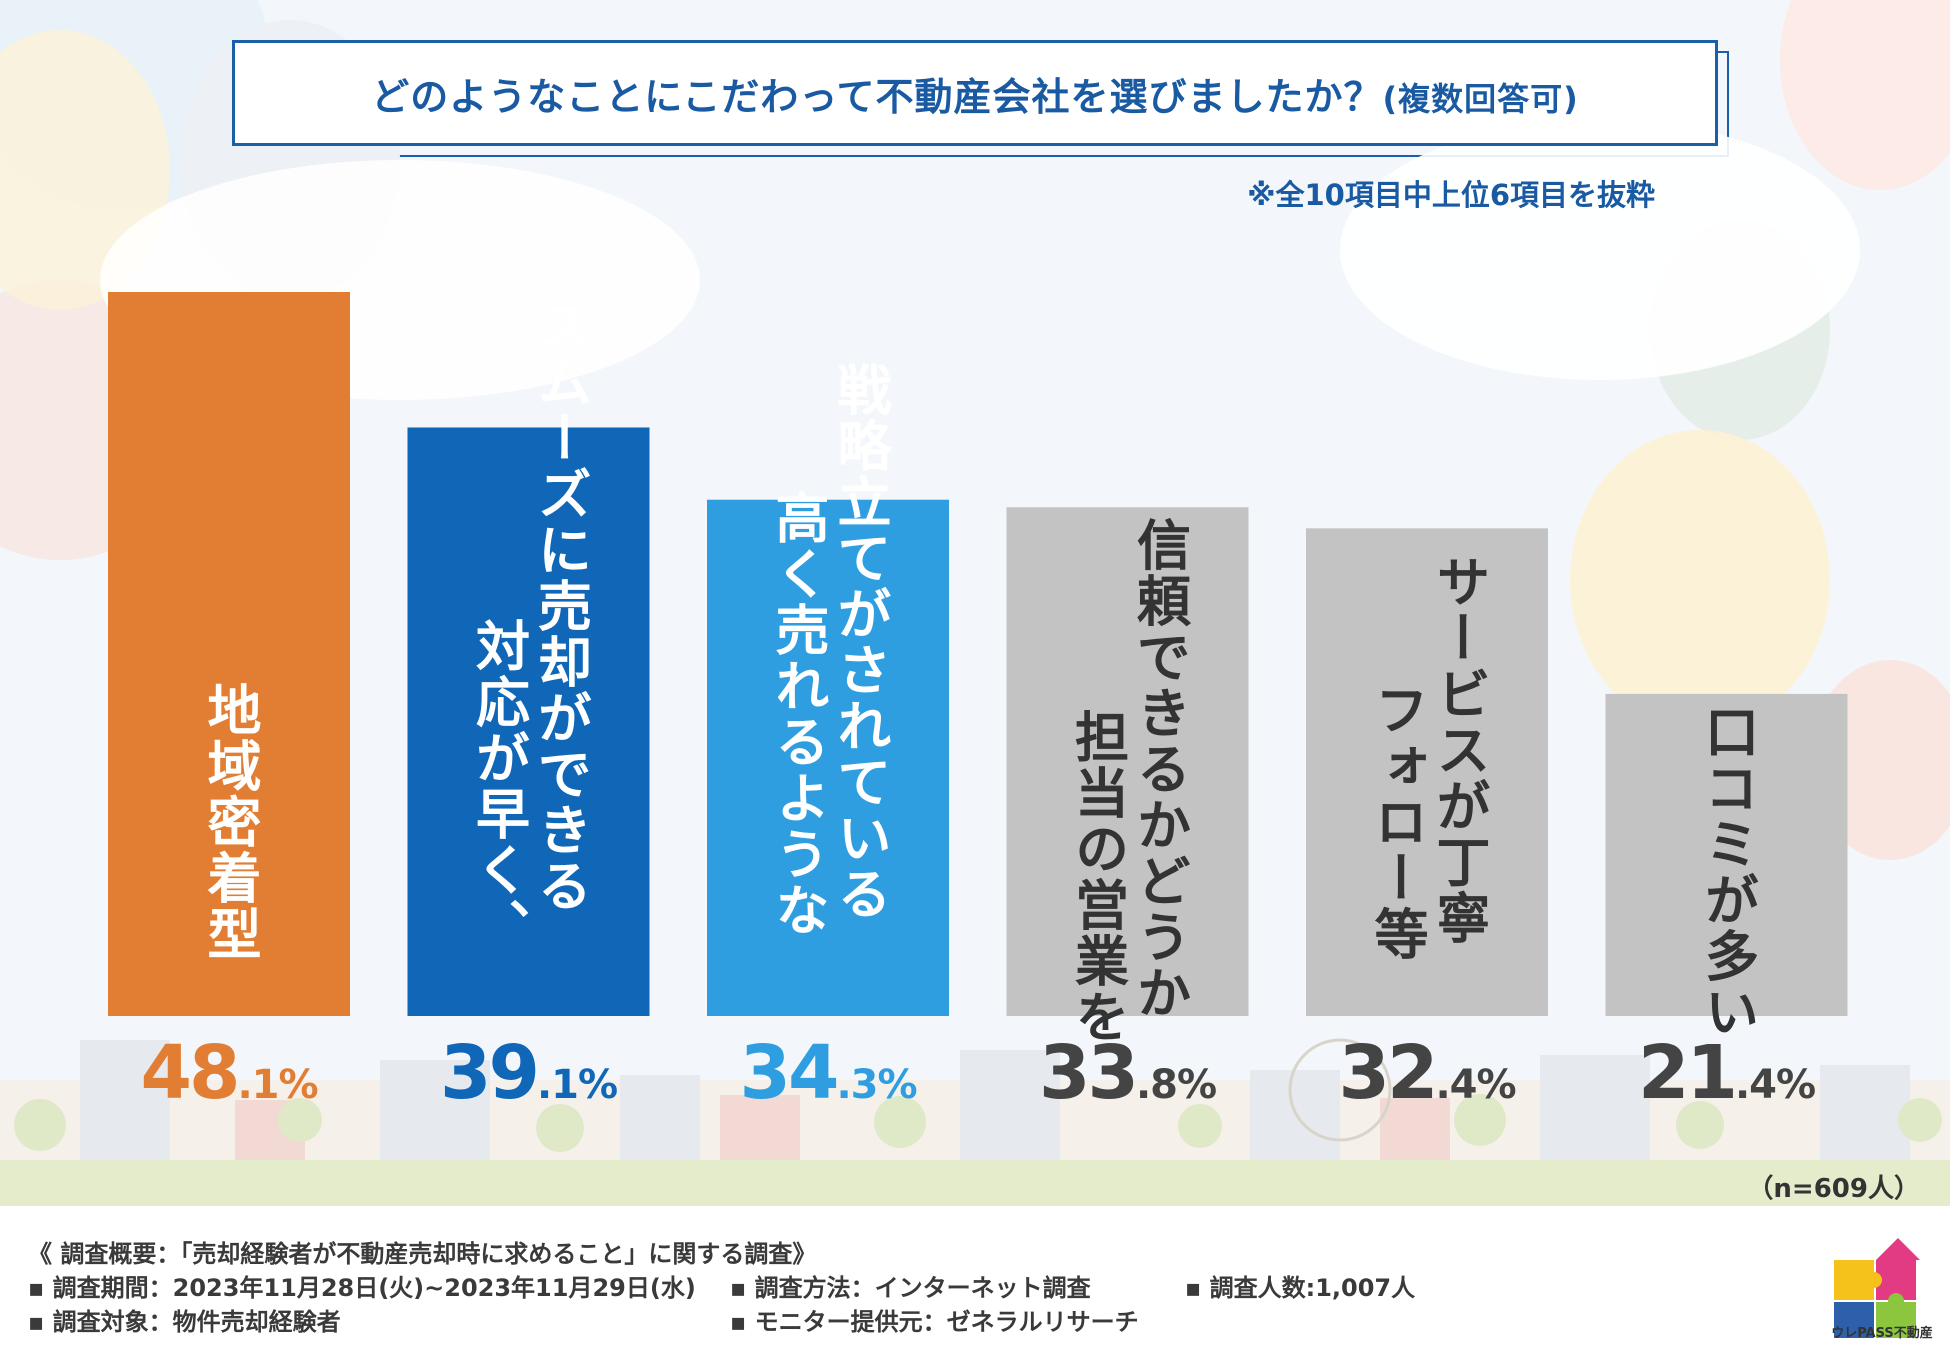 Image resolution: width=1950 pixels, height=1350 pixels. I want to click on chart-title-suffix: (複数回答可), so click(1480, 98).